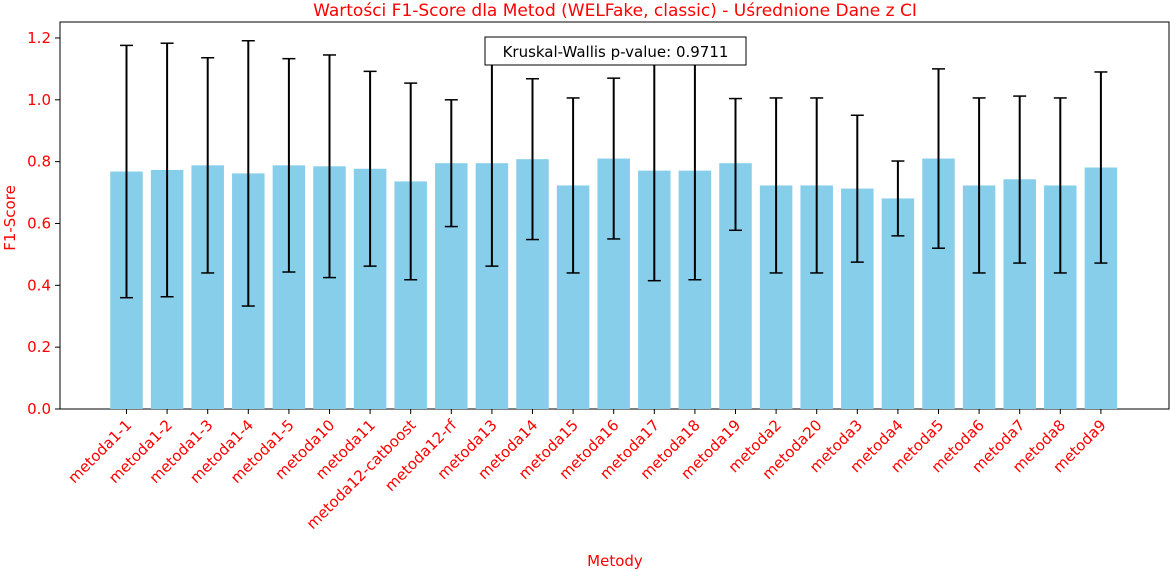 This screenshot has width=1170, height=570. Describe the element at coordinates (39, 100) in the screenshot. I see `y-tick-label: 1.0` at that location.